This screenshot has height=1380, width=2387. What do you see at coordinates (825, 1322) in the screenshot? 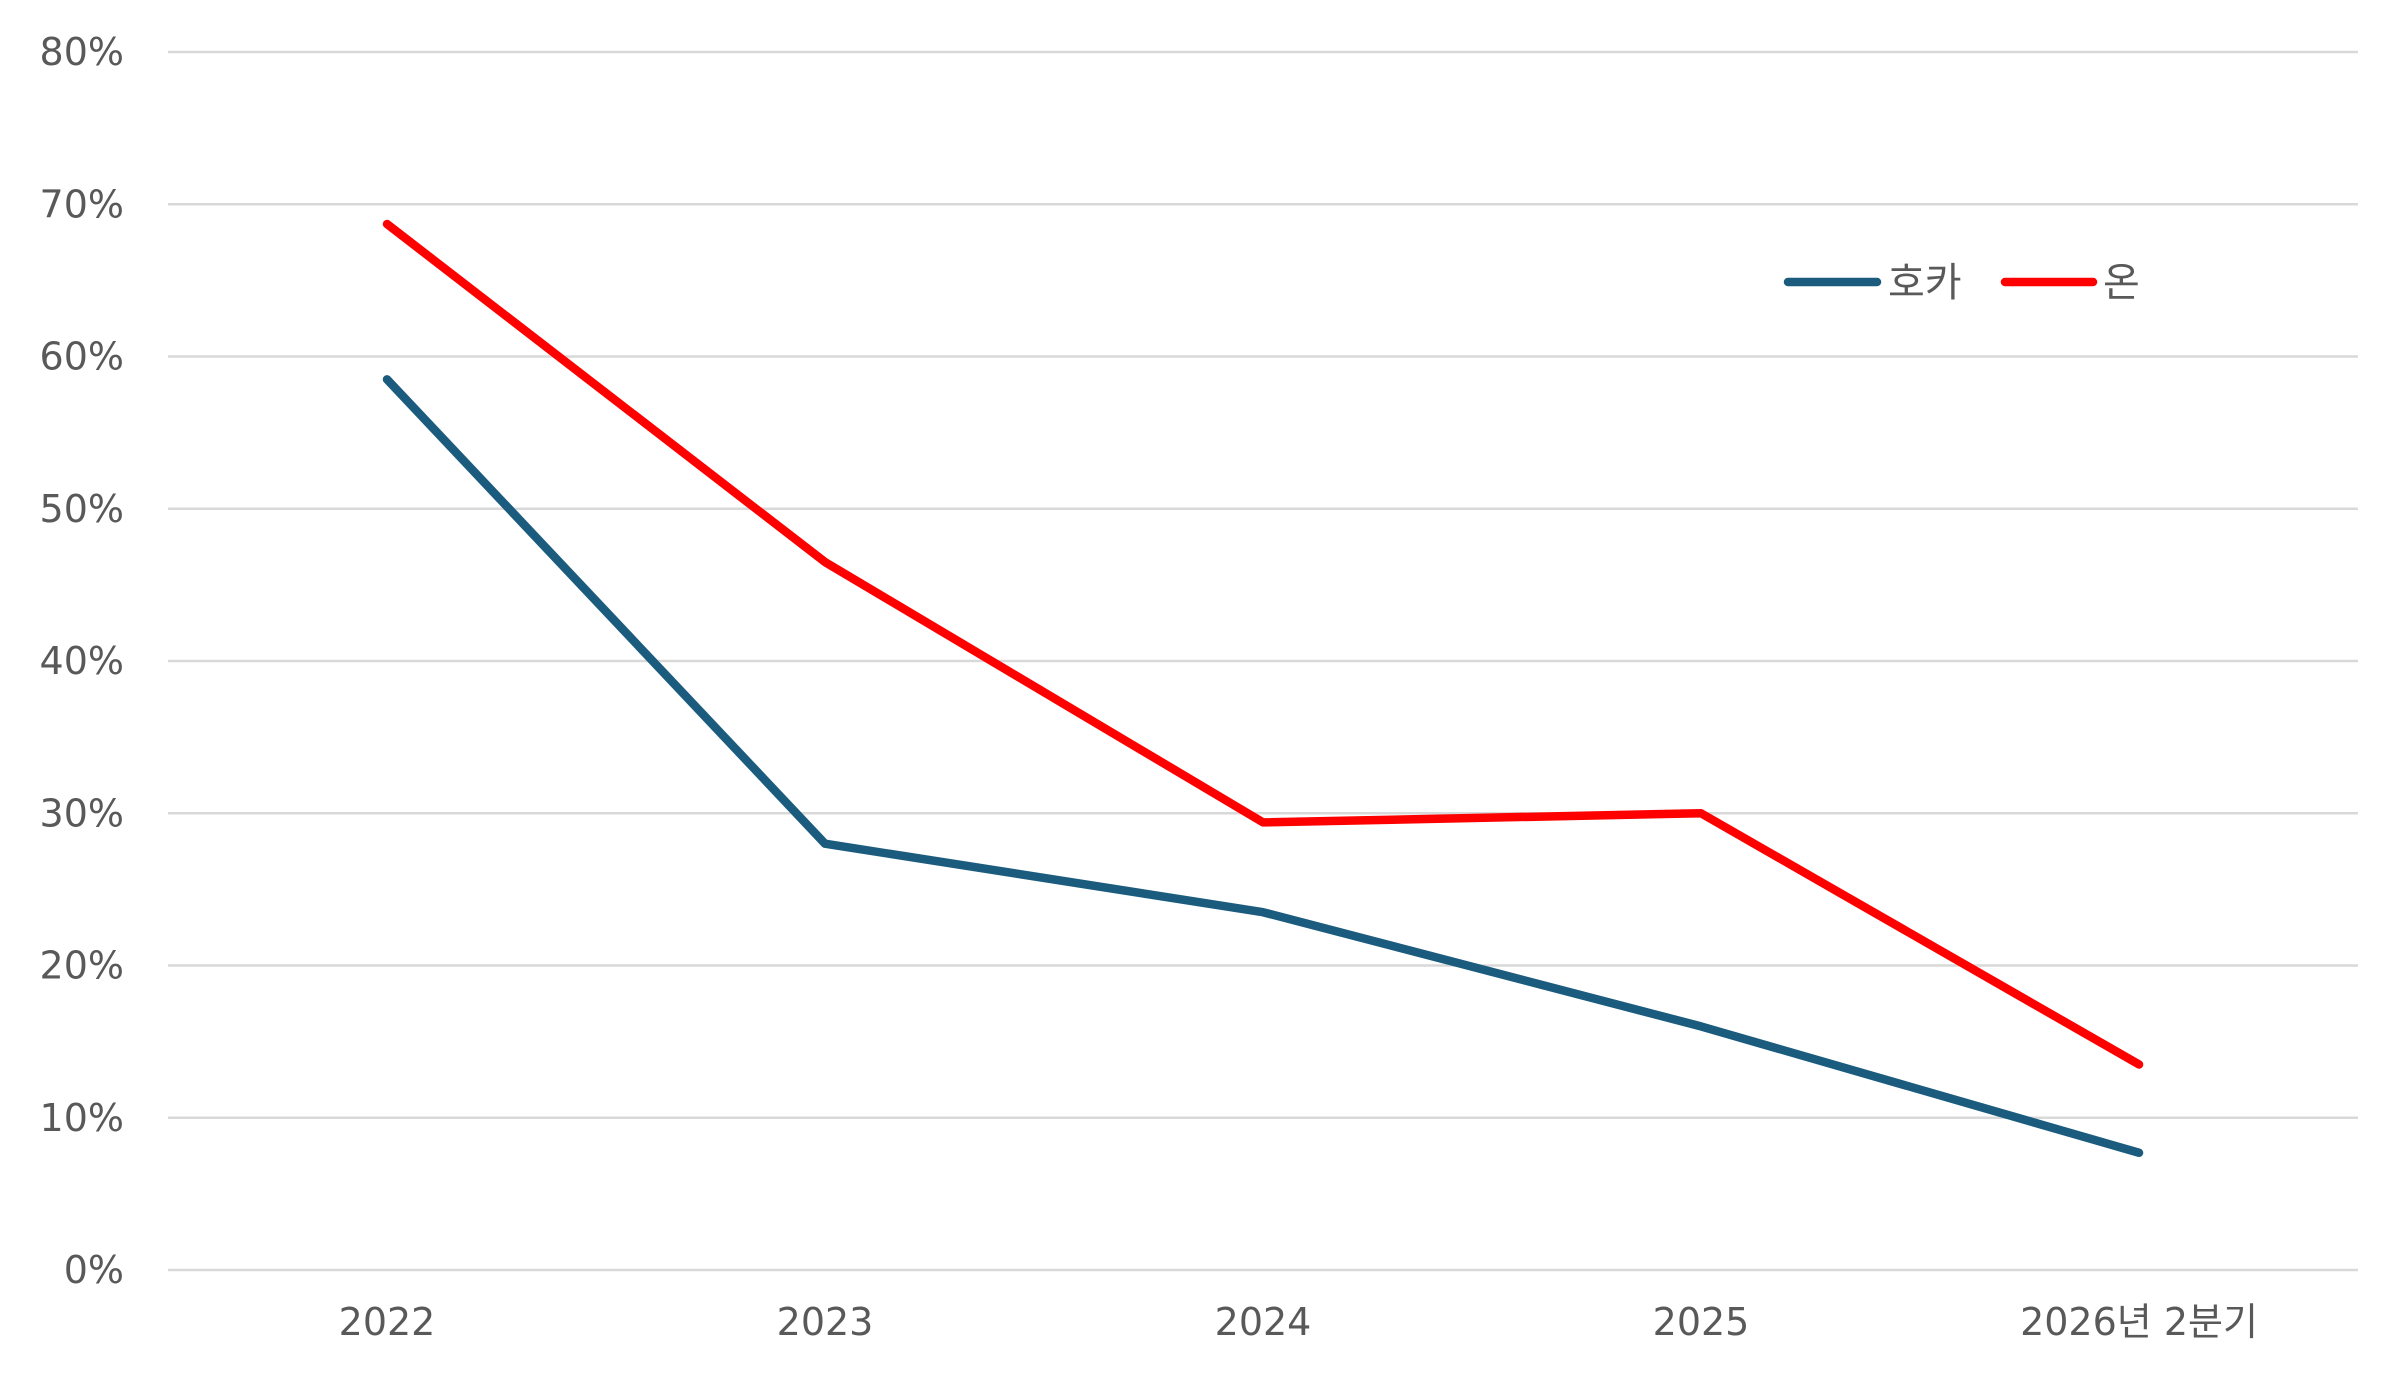
I see `x-tick-label-1: 2023` at bounding box center [825, 1322].